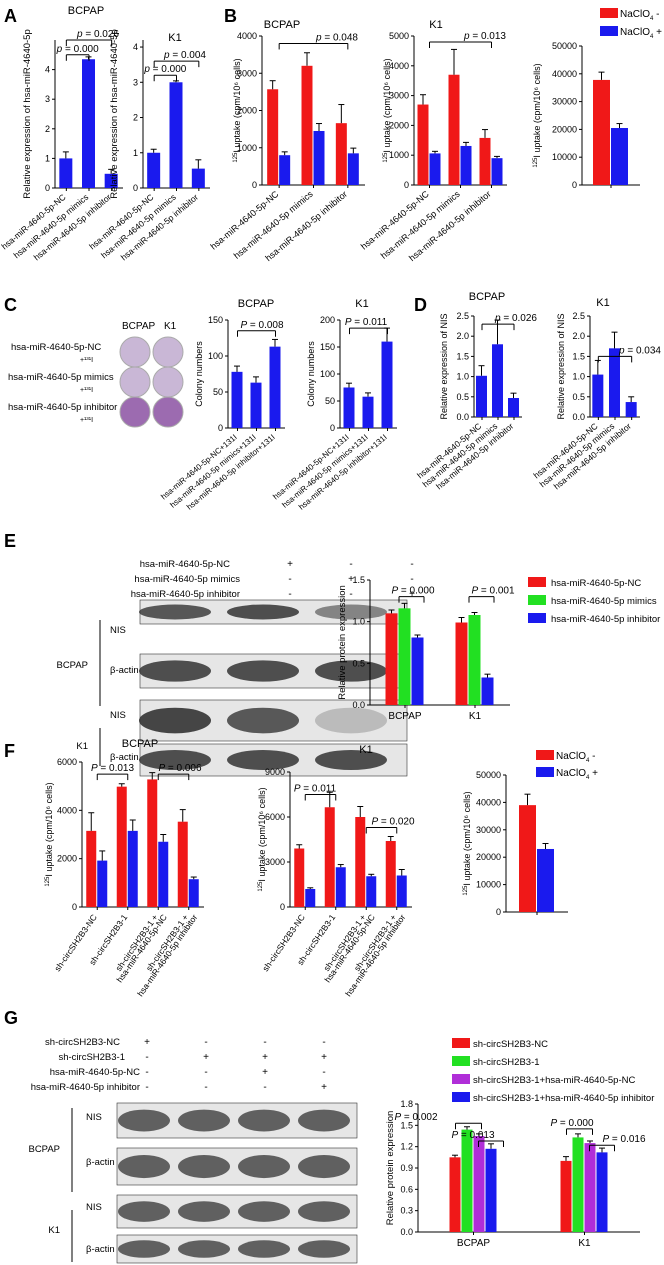 The height and width of the screenshot is (1265, 664). What do you see at coordinates (327, 320) in the screenshot?
I see `y-tick-label: 200` at bounding box center [327, 320].